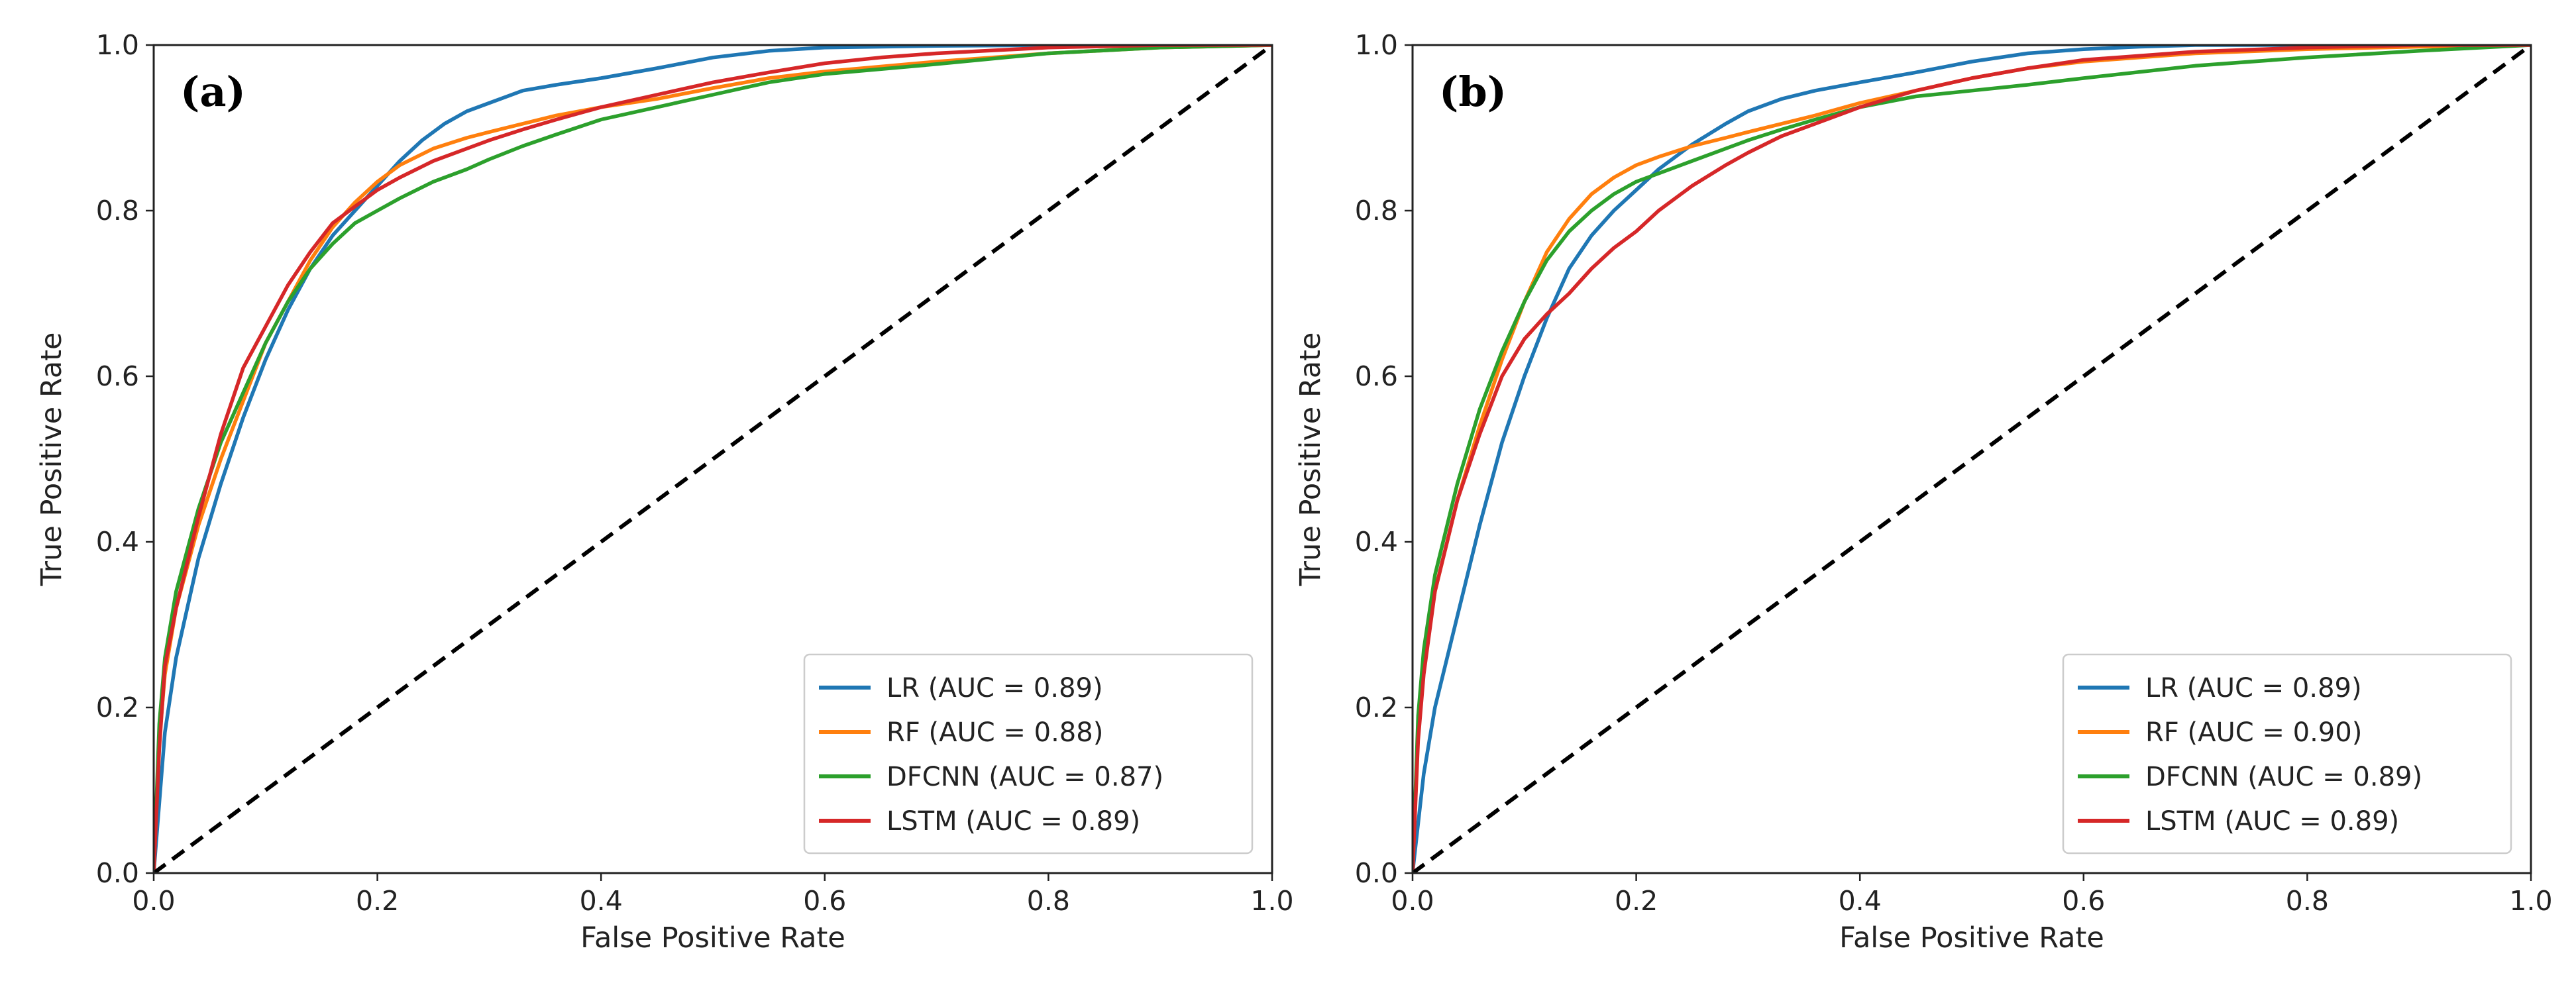 The height and width of the screenshot is (989, 2576). Describe the element at coordinates (1024, 777) in the screenshot. I see `legend-entry-dfcnn: DFCNN (AUC = 0.87)` at that location.